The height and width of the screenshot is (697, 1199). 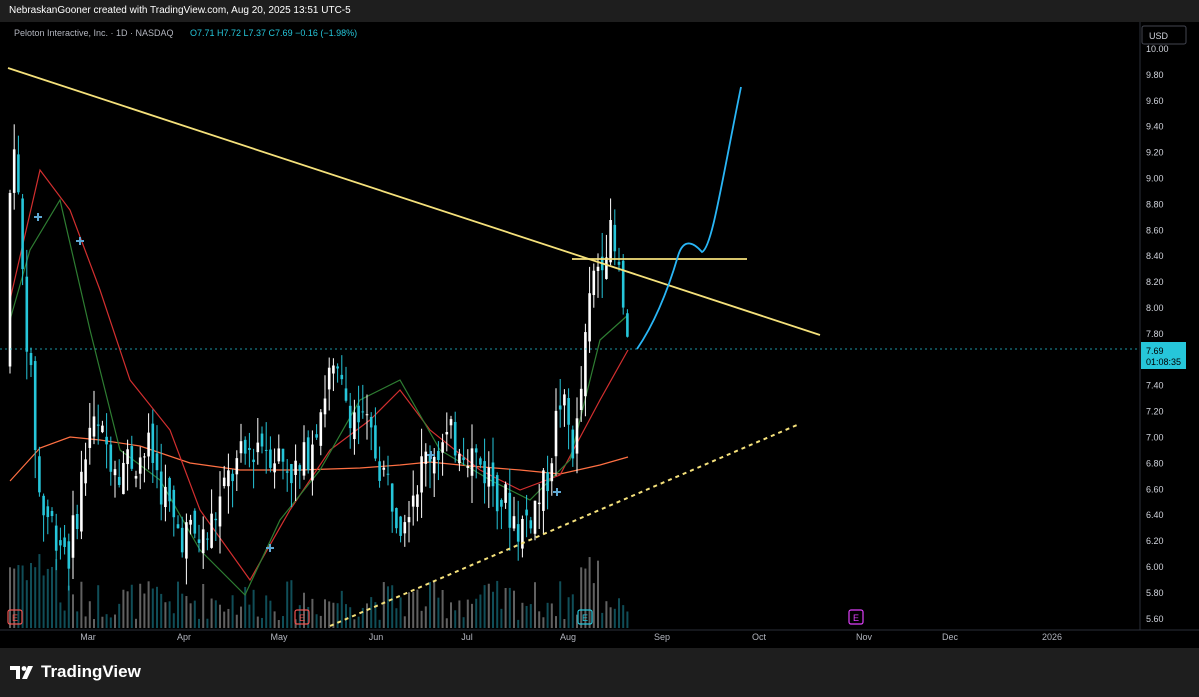 I want to click on price-tick-label: 5.60, so click(x=1155, y=619).